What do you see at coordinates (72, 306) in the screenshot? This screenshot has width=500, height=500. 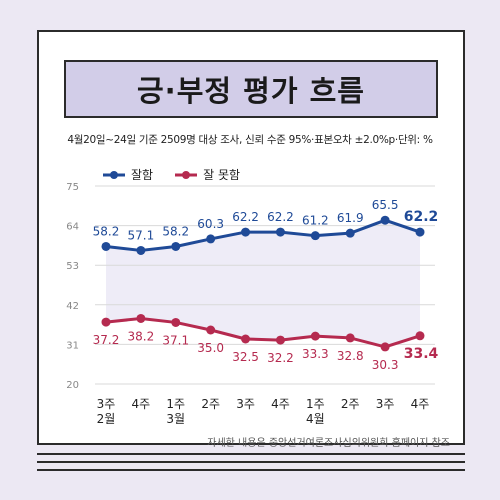 I see `y-tick-label: 42` at bounding box center [72, 306].